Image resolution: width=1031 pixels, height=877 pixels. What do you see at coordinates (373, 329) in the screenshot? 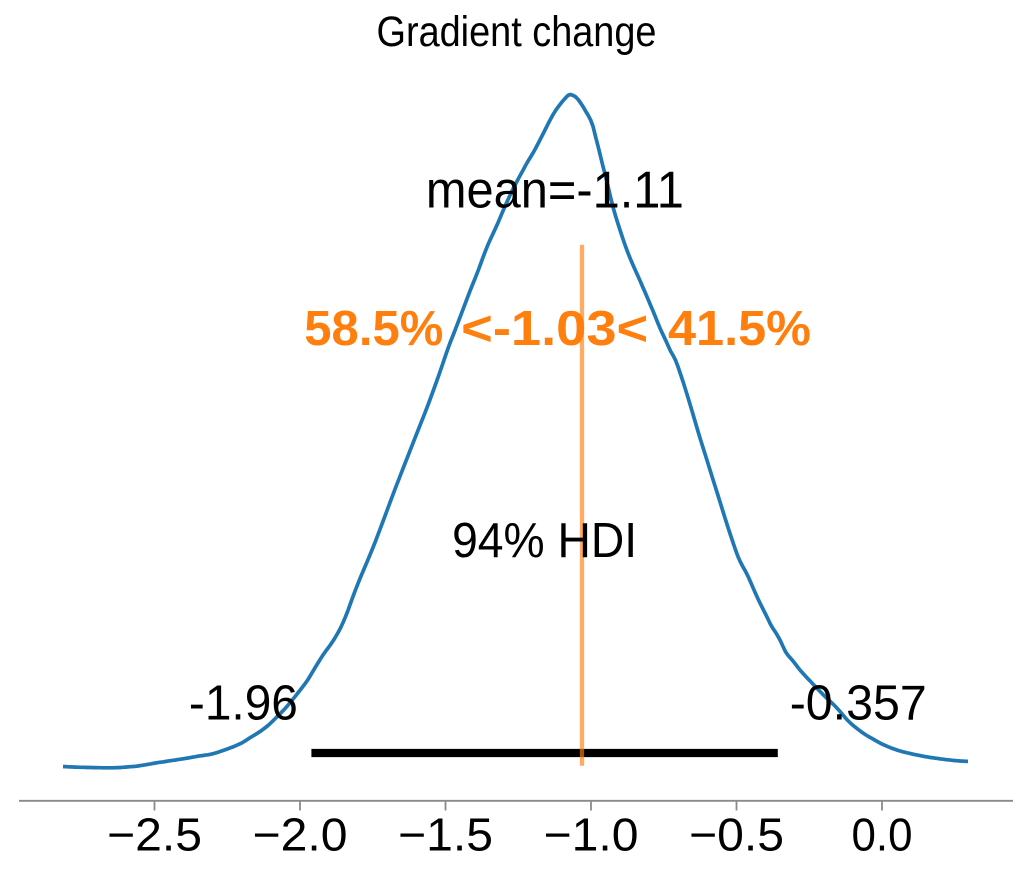
I see `svg-text: 58.5%` at bounding box center [373, 329].